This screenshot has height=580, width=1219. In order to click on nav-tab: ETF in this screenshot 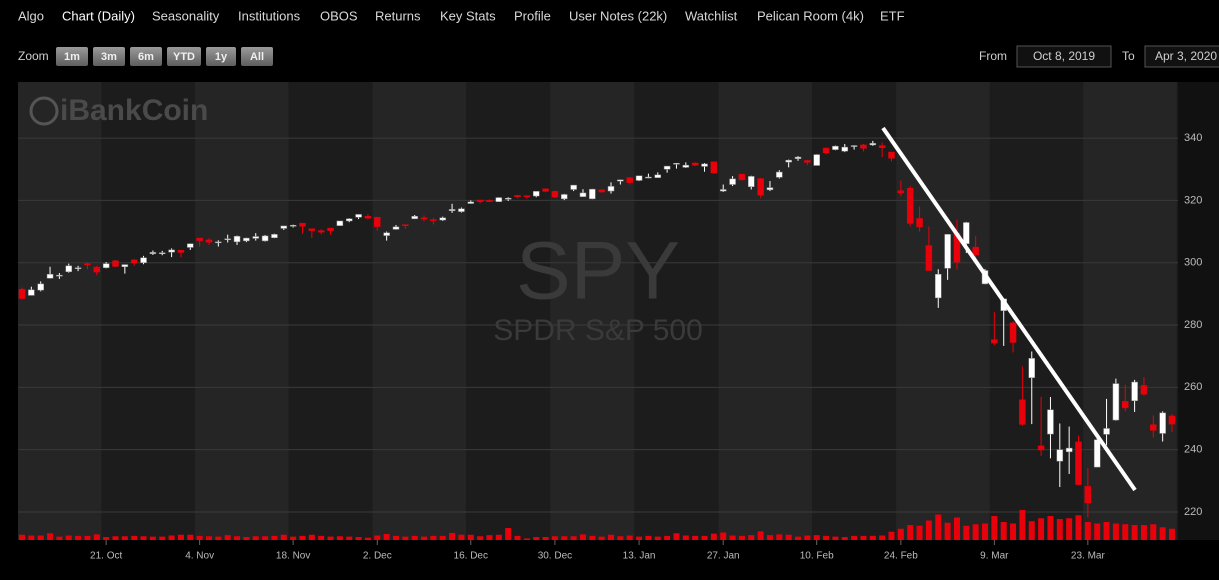, I will do `click(892, 15)`.